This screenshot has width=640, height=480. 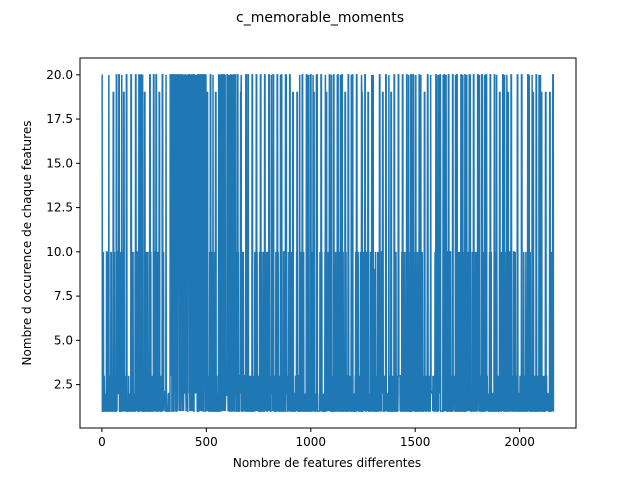 What do you see at coordinates (59, 252) in the screenshot?
I see `y-tick-label: 10.0` at bounding box center [59, 252].